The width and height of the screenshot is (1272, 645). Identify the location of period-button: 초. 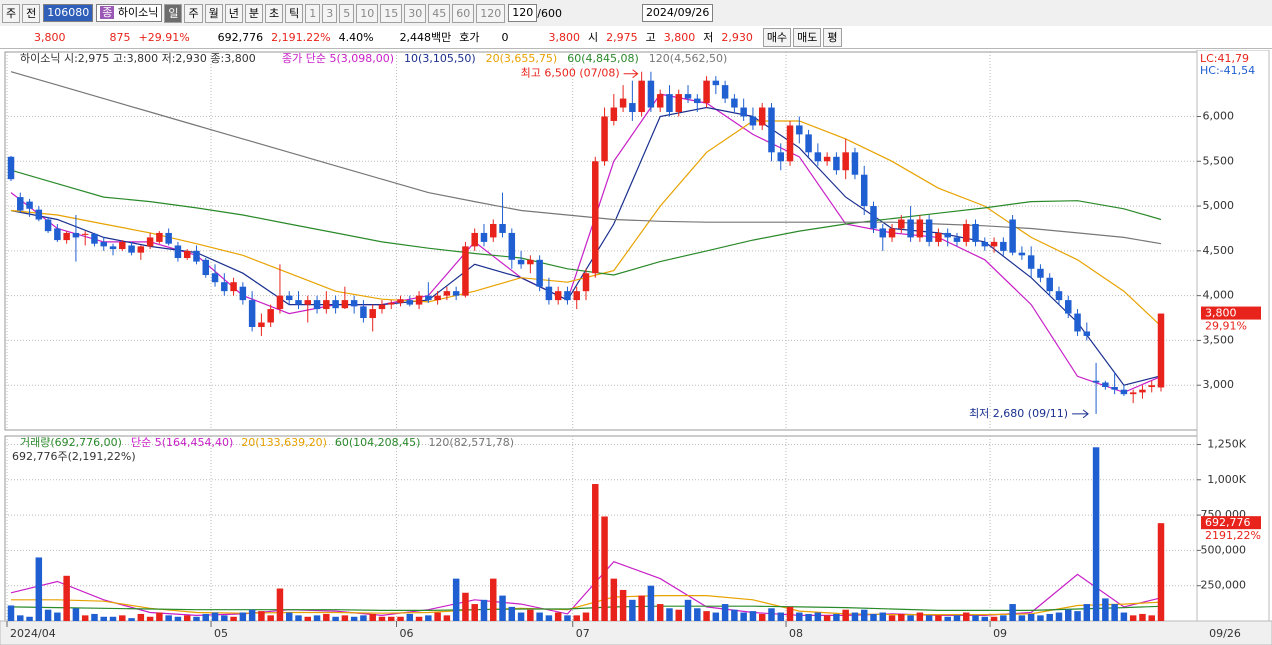
(274, 13).